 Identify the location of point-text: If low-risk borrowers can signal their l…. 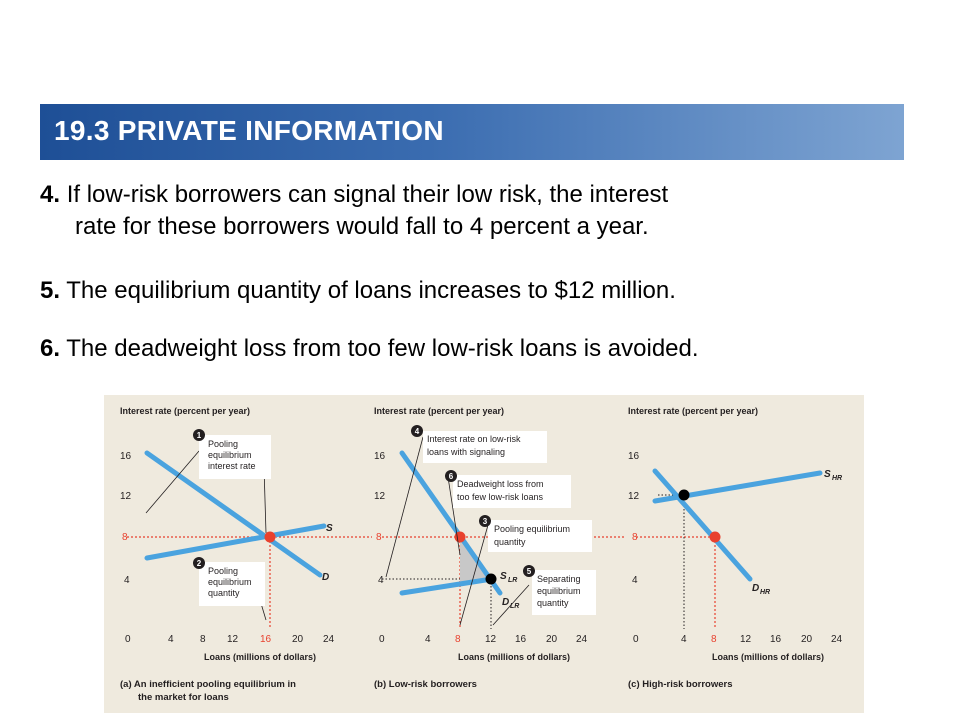
(367, 194).